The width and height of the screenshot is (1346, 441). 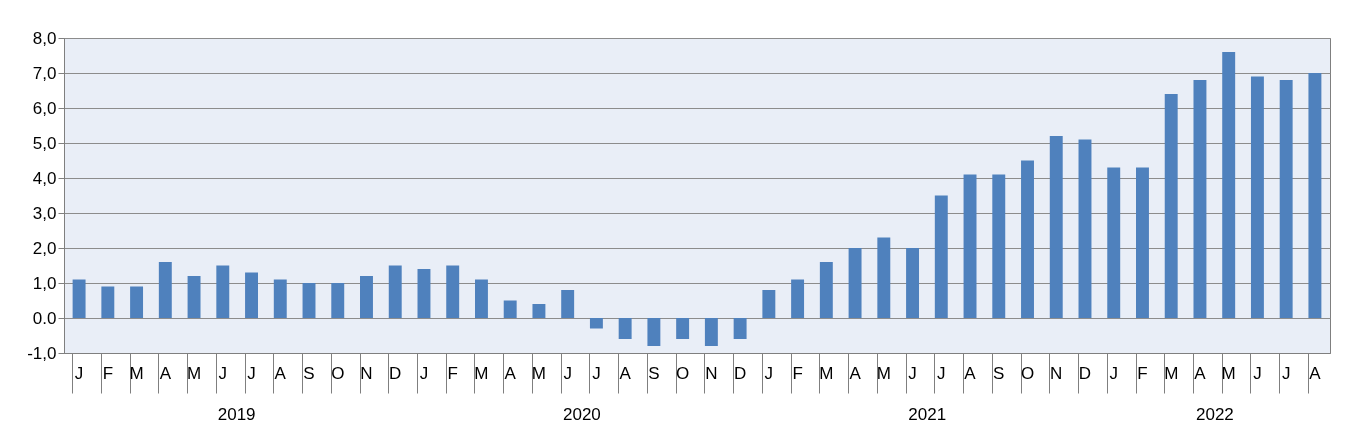 I want to click on y-tick-label: 1,0, so click(x=44, y=283).